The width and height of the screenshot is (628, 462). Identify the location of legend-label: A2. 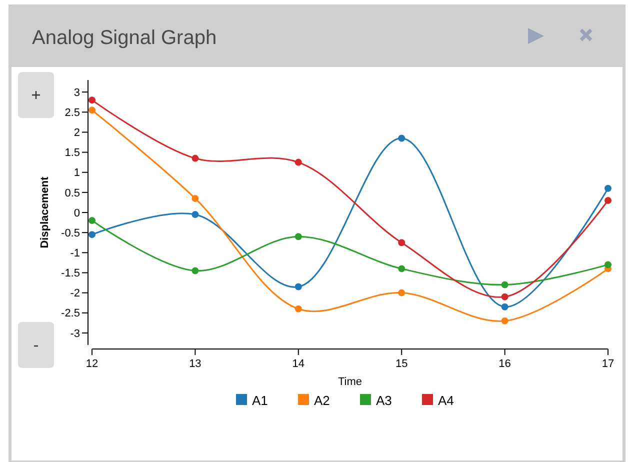
(322, 400).